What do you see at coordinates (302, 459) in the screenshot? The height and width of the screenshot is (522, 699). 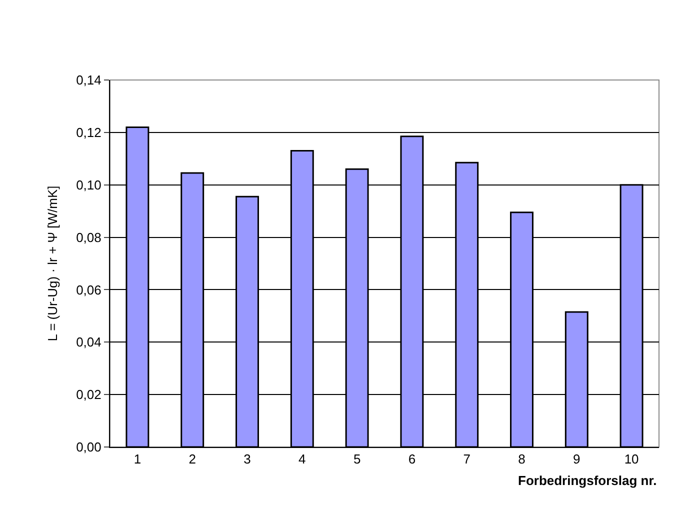 I see `x-tick-label: 4` at bounding box center [302, 459].